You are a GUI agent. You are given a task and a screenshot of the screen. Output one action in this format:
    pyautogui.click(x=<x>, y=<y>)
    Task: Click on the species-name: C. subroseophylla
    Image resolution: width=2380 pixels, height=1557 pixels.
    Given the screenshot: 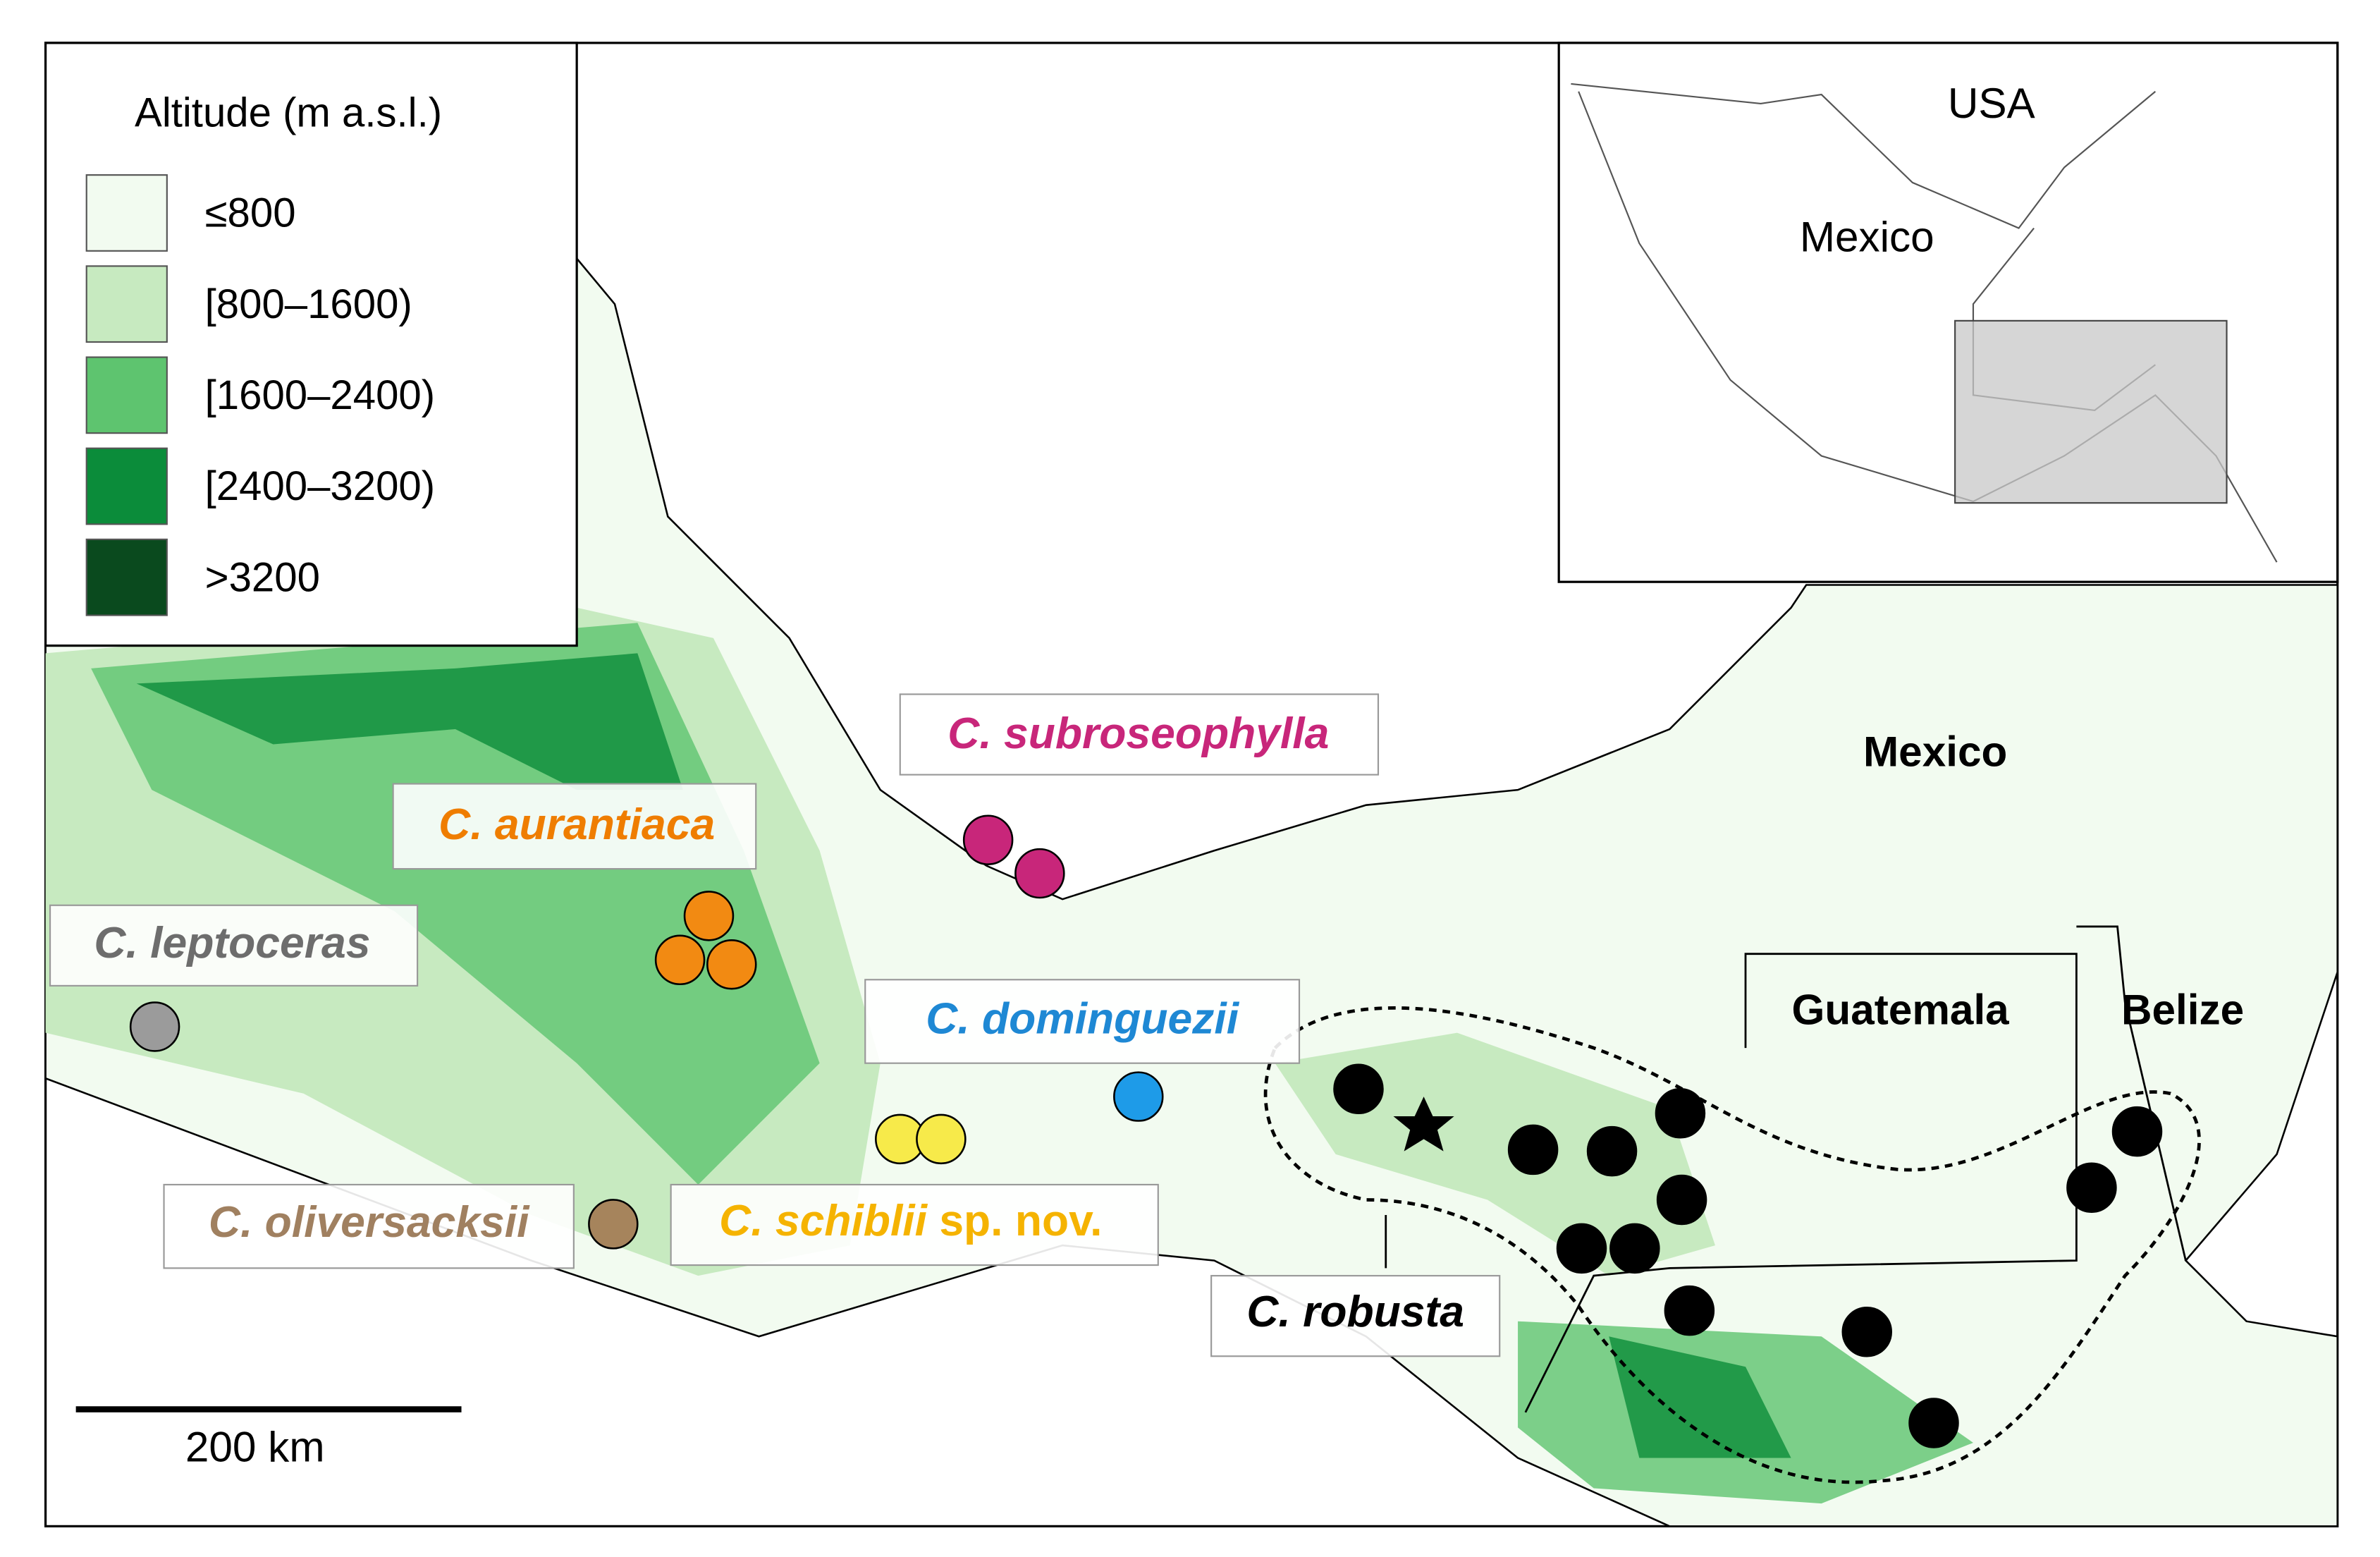 What is the action you would take?
    pyautogui.click(x=1138, y=734)
    